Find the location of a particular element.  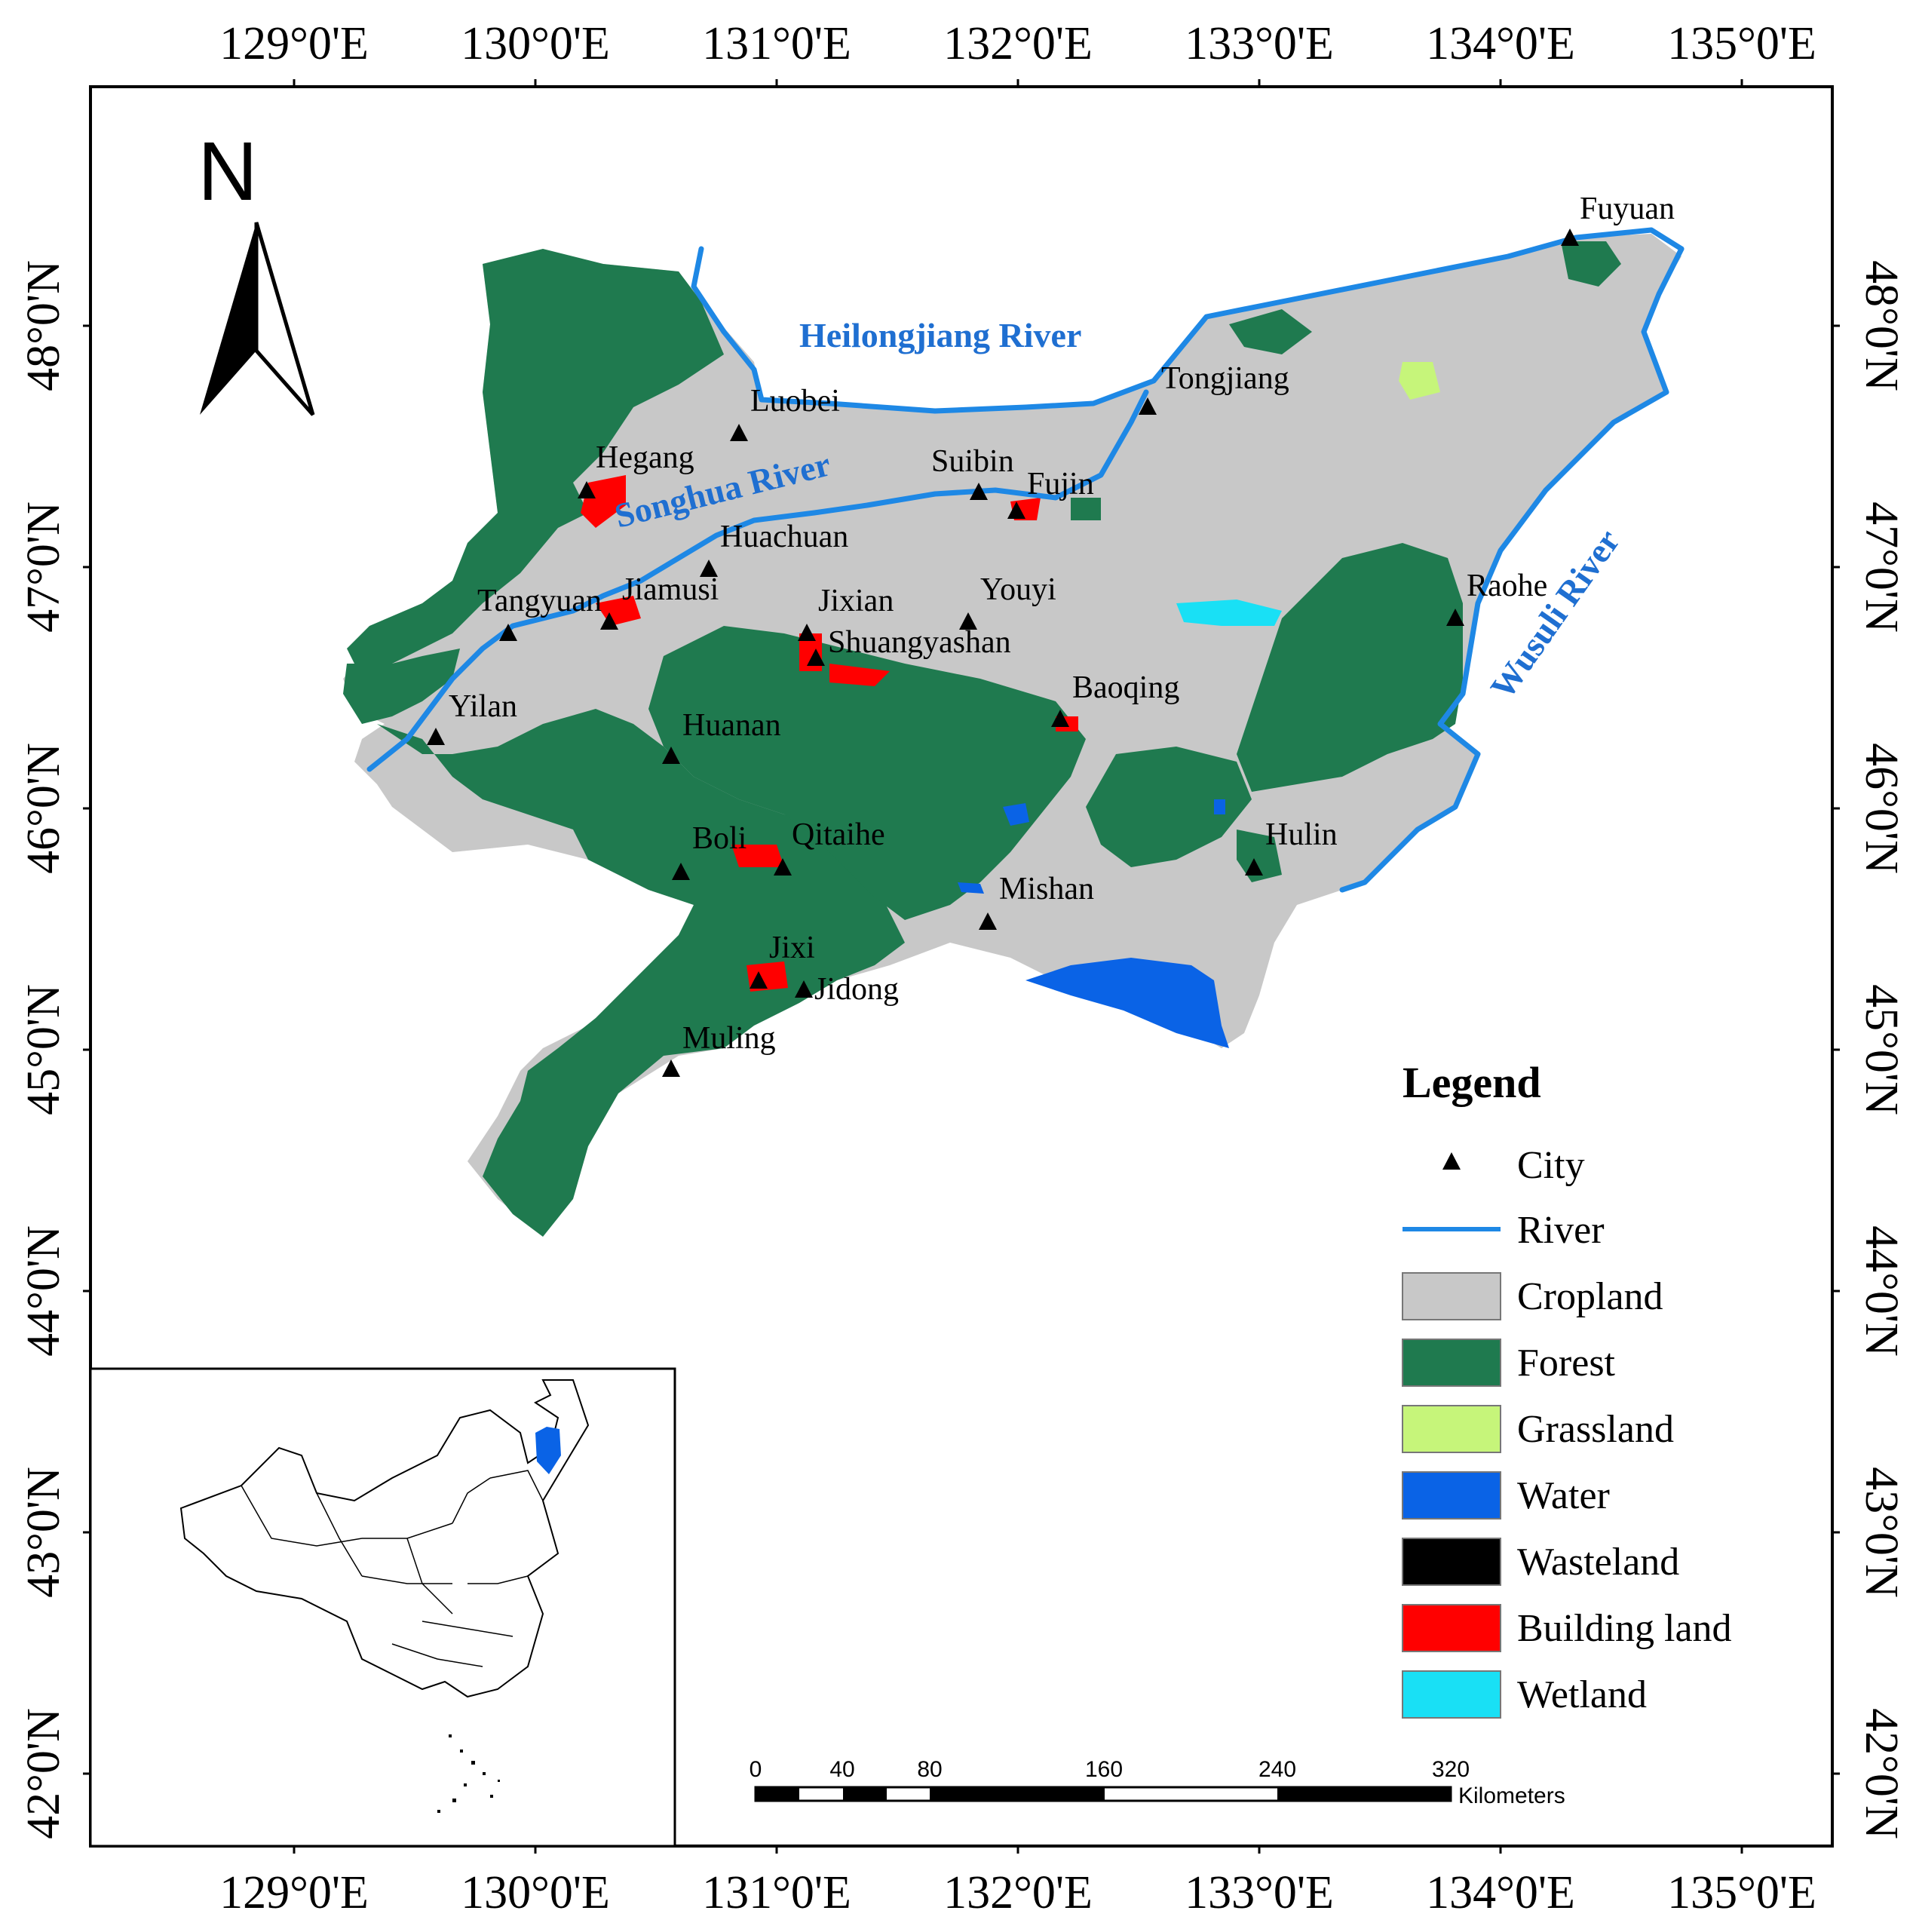

lat-label-right: 48°0'N is located at coordinates (1882, 325).